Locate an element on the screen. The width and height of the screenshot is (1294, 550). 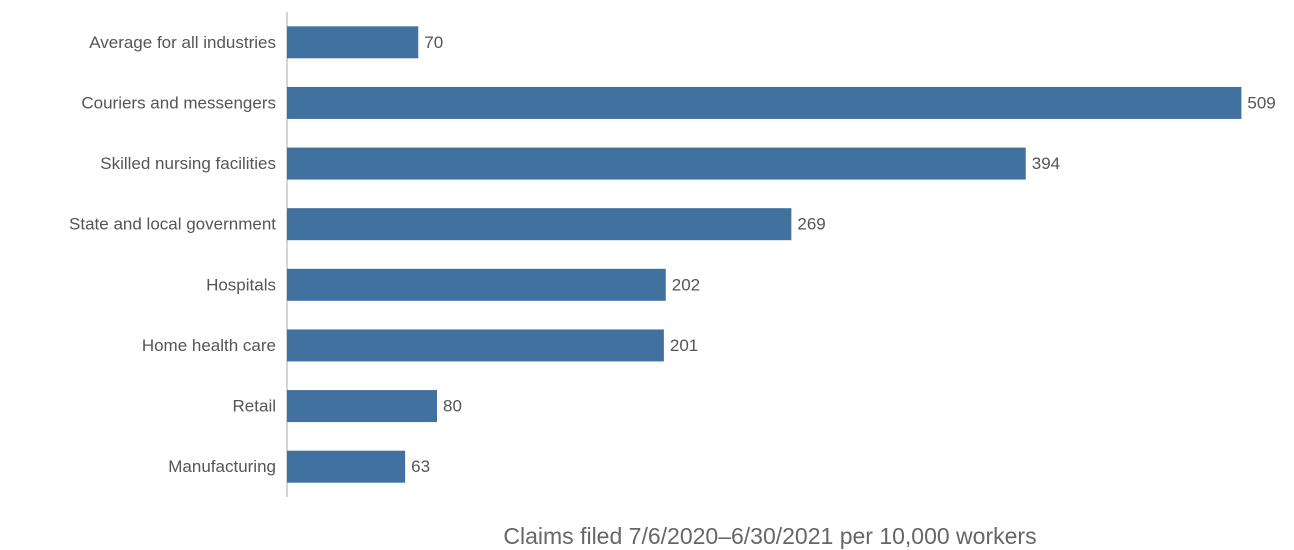
value-label: 80 is located at coordinates (452, 406).